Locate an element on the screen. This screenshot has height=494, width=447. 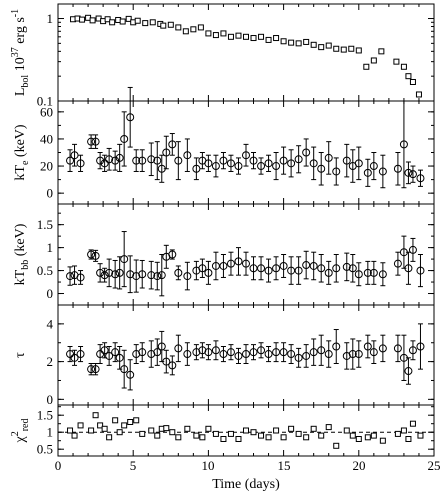
y-axis-label-part: red is located at coordinates (25, 425).